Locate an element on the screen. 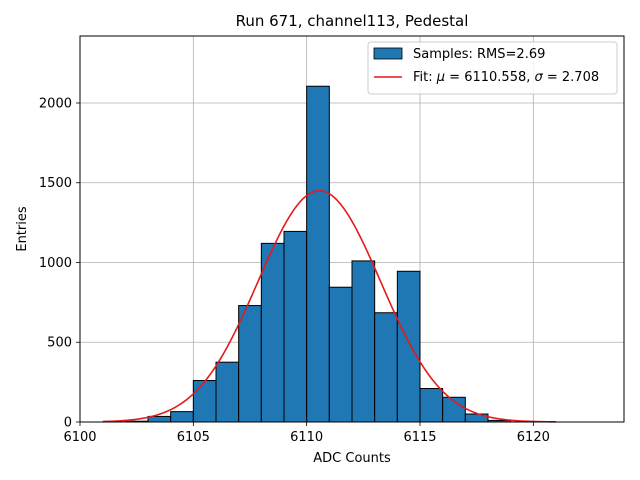  y-axis: 0 500 1000 1500 2000 is located at coordinates (59, 263).